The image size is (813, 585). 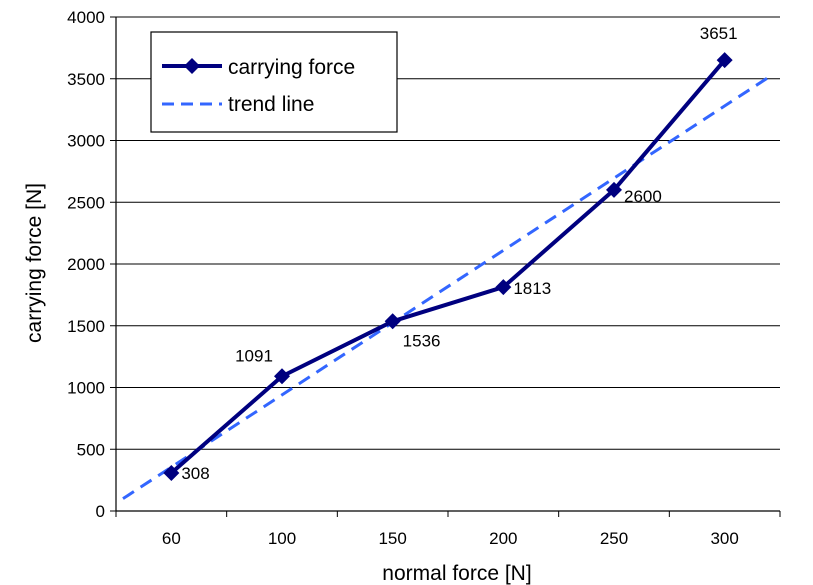 I want to click on y-tick-label-1500: 1500, so click(x=86, y=326).